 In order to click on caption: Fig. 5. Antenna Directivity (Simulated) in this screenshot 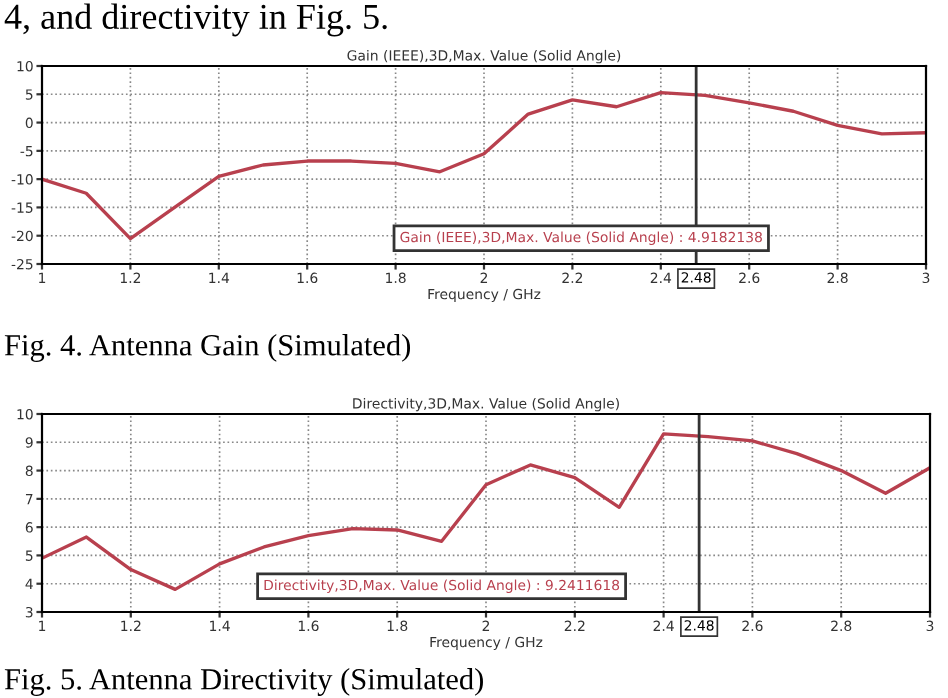, I will do `click(243, 682)`.